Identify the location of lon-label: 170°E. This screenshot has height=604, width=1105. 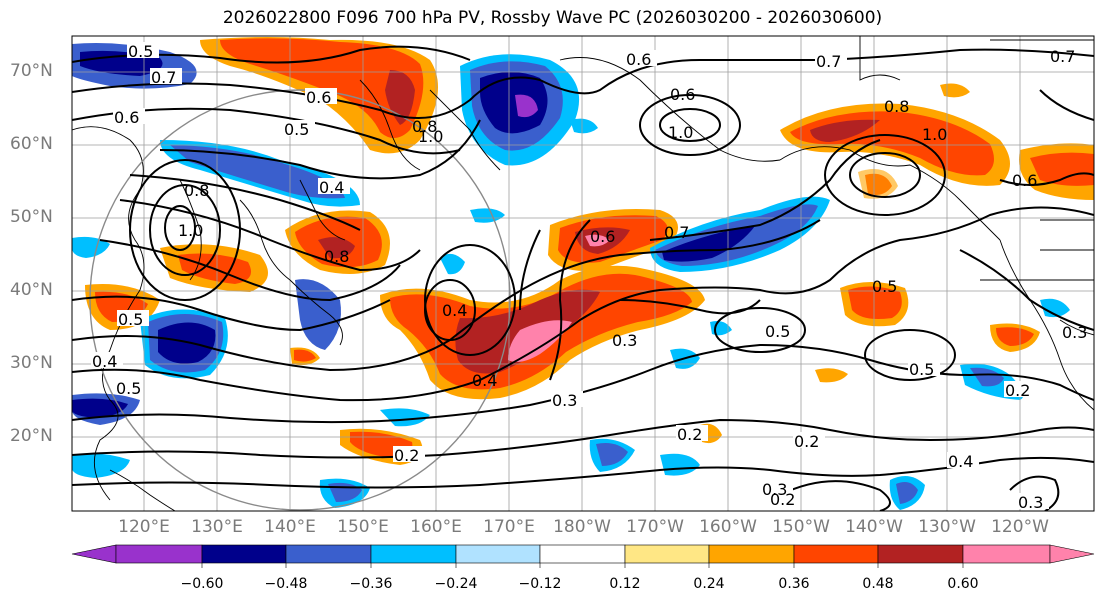
(509, 527).